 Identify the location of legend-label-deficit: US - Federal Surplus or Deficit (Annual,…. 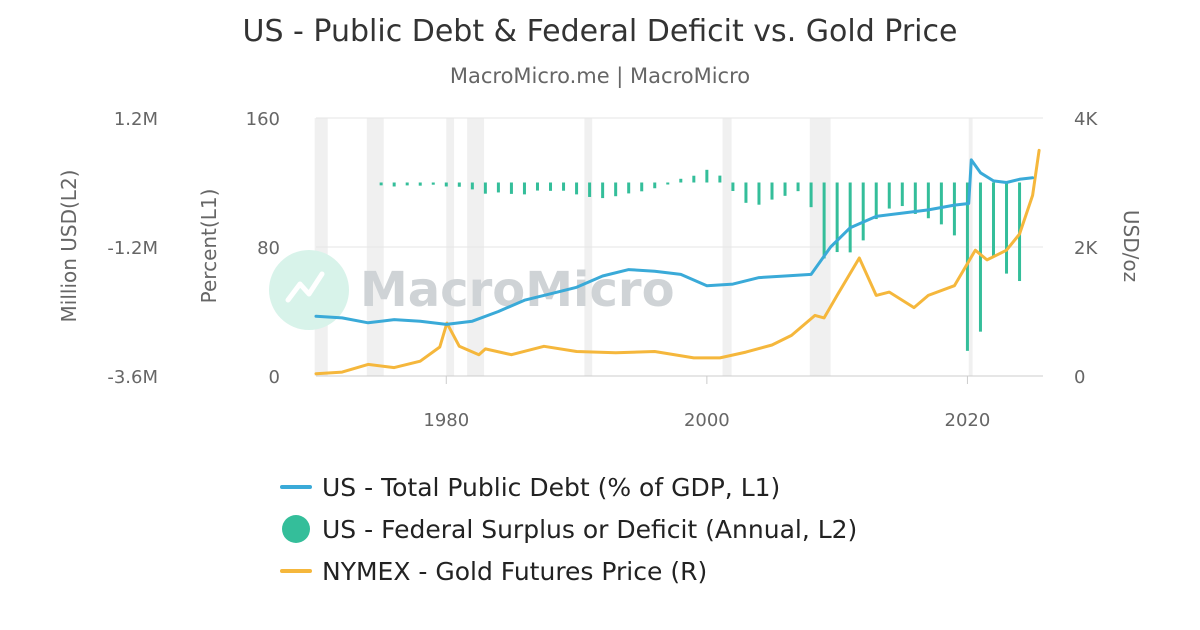
(590, 529).